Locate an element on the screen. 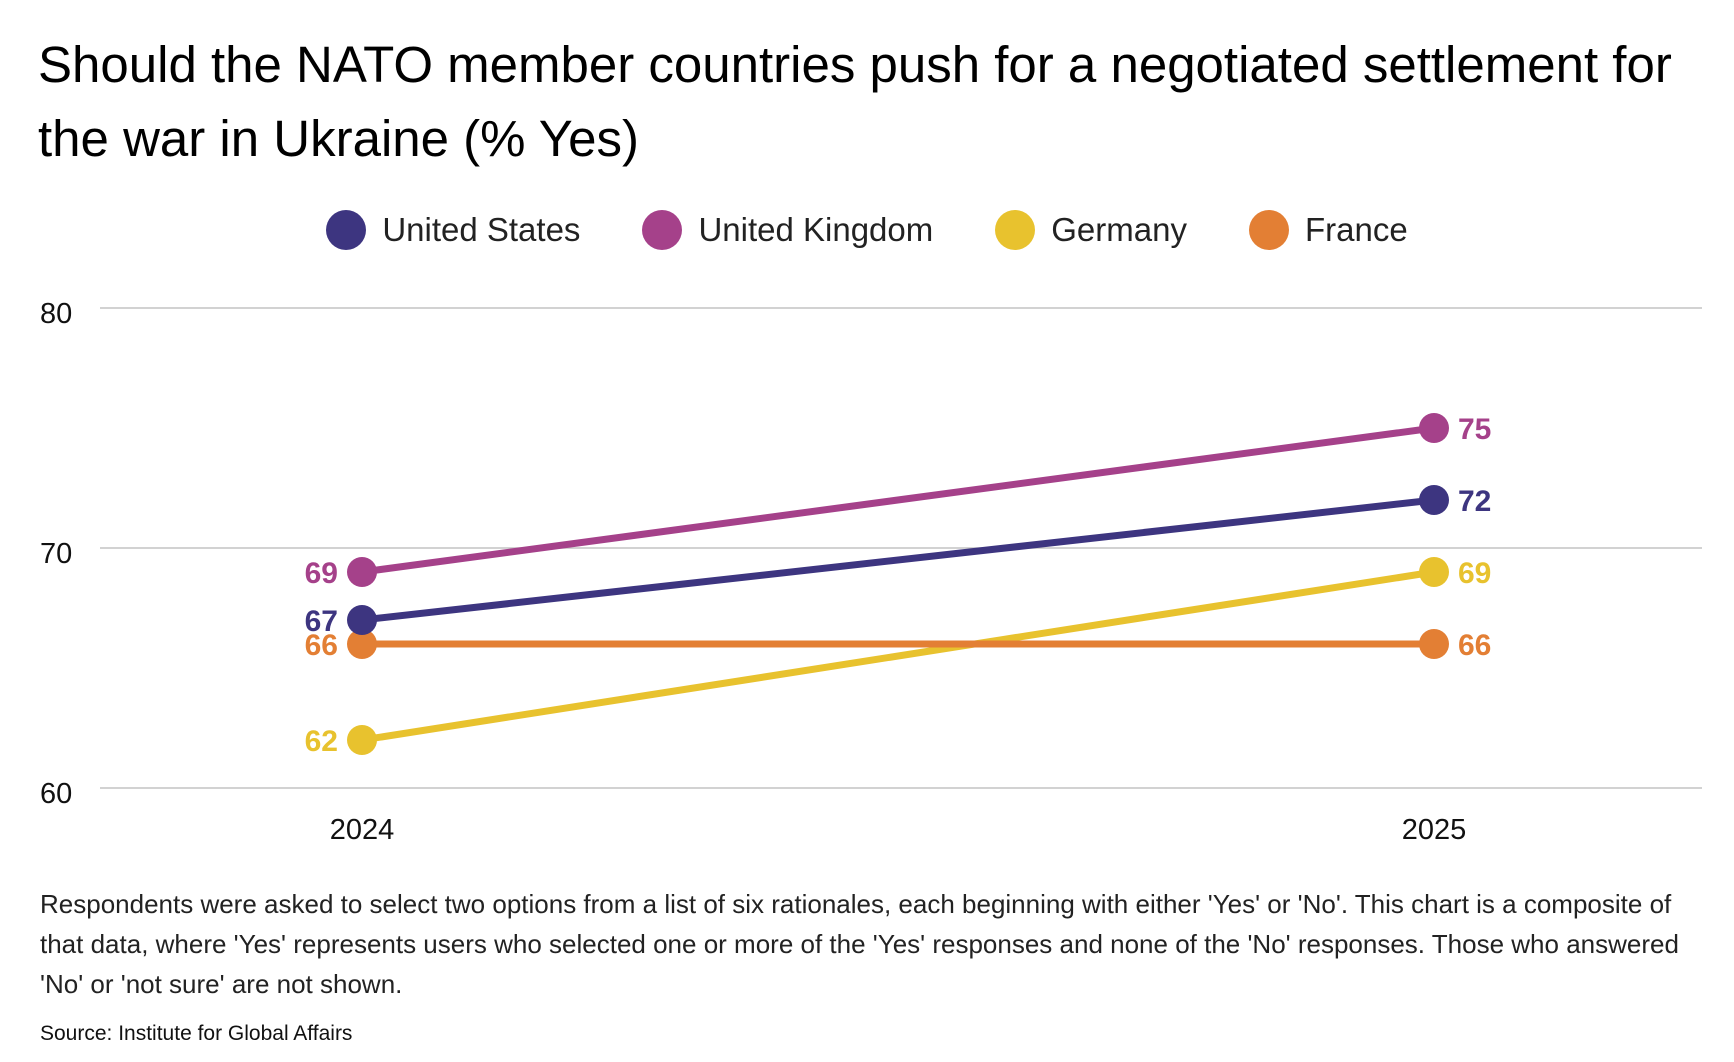  x-axis-ticks: 2024 2025 is located at coordinates (898, 830).